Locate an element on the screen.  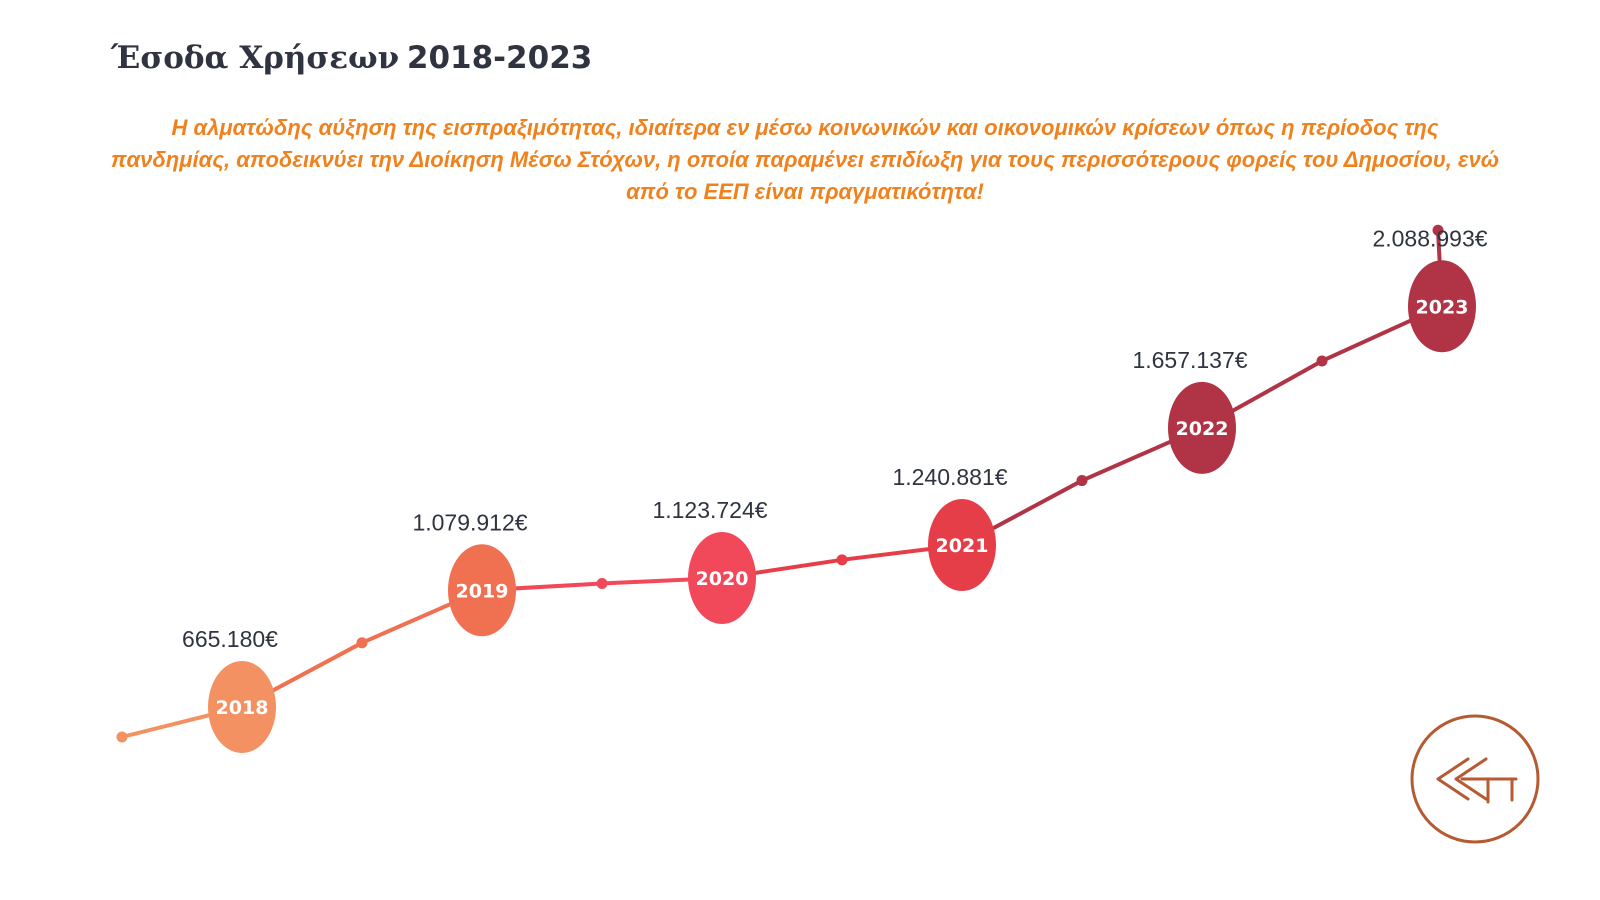
data-point-2018: 2018 665.180€ is located at coordinates (230, 689).